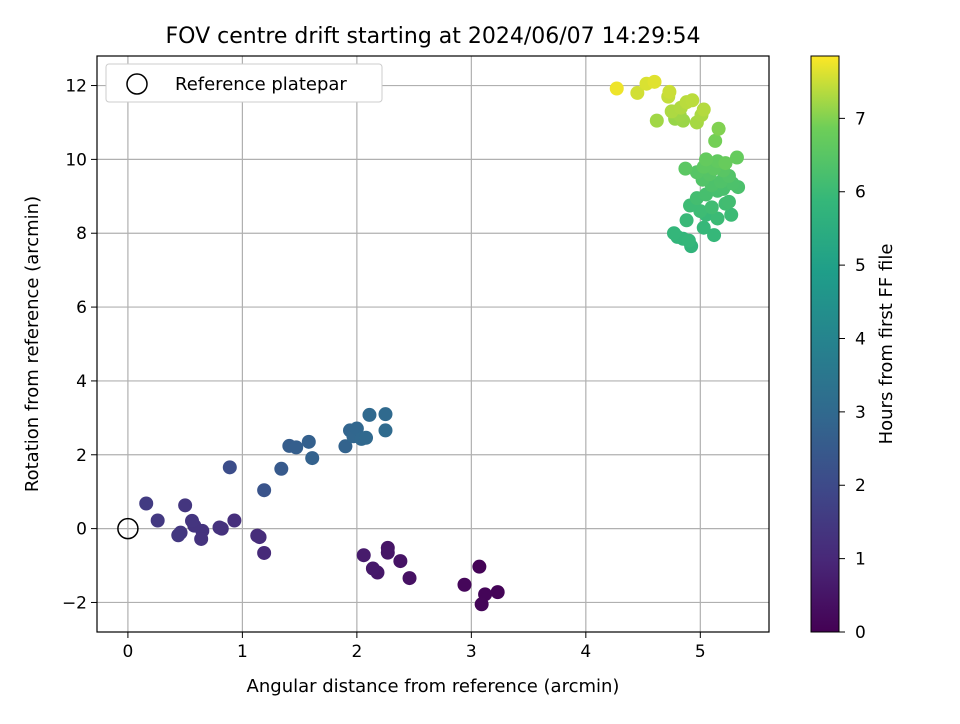 This screenshot has height=724, width=960. What do you see at coordinates (76, 87) in the screenshot?
I see `y-tick-label: 12` at bounding box center [76, 87].